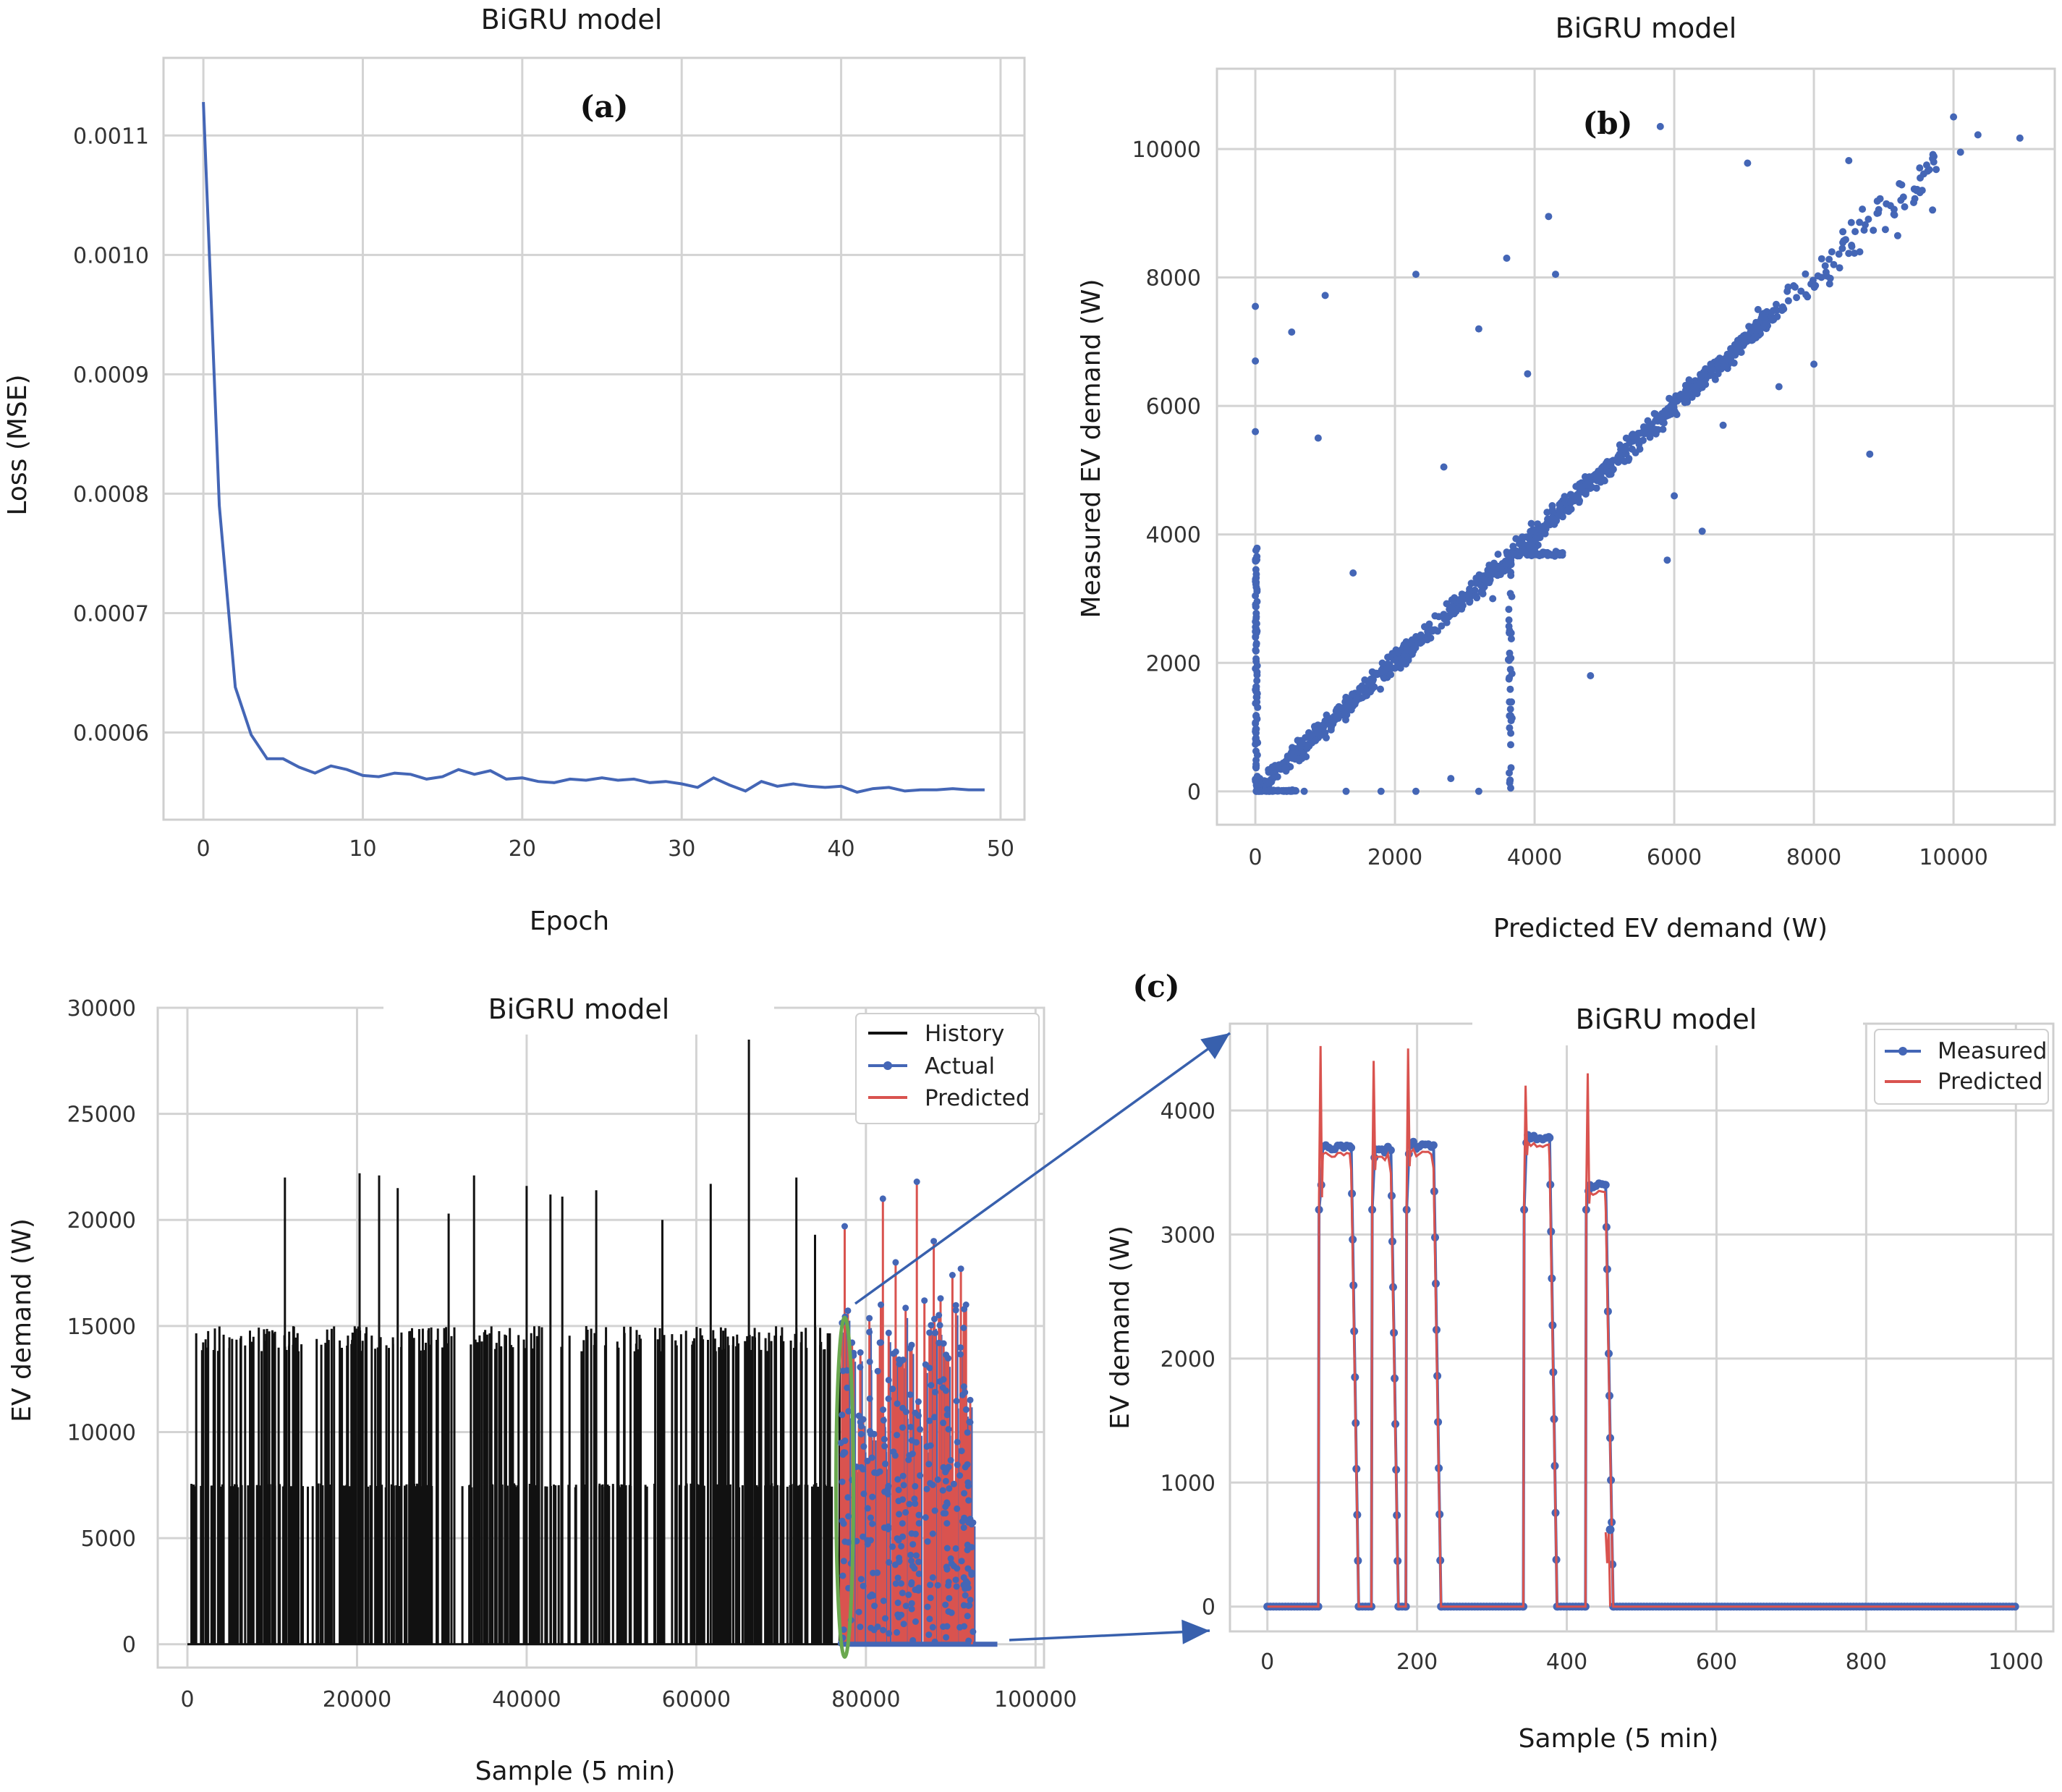 This screenshot has height=1792, width=2062. I want to click on pc-ytick-label: 15000, so click(102, 1327).